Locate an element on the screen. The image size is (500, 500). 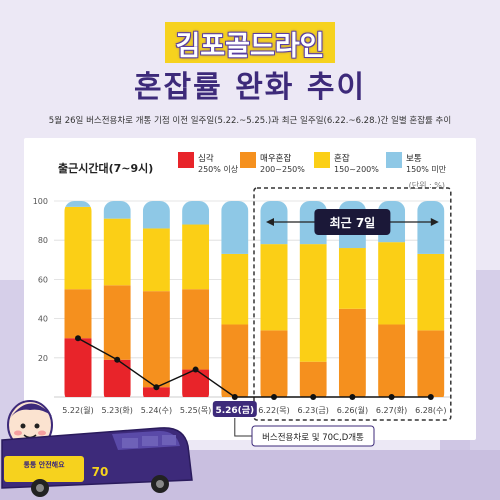
legend-sublabel: 200~250% is located at coordinates (282, 169).